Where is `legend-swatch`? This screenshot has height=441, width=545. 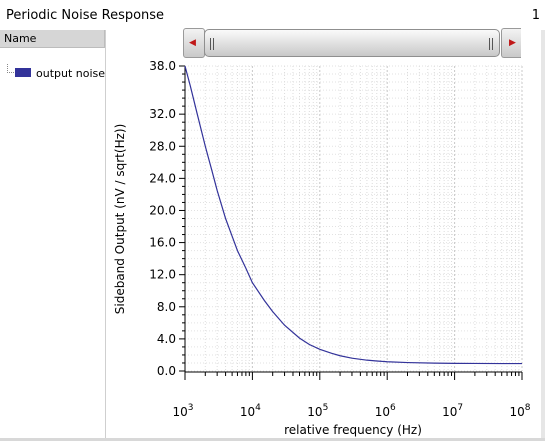
legend-swatch is located at coordinates (23, 72).